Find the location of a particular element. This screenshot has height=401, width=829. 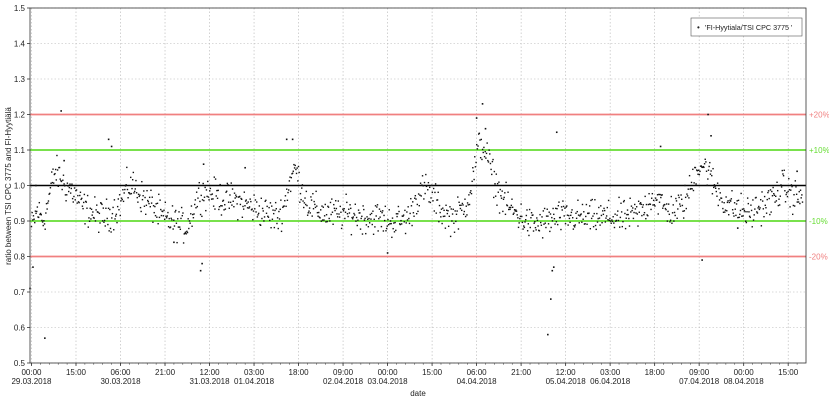

x-tick-time-label: 06:00 is located at coordinates (120, 372).